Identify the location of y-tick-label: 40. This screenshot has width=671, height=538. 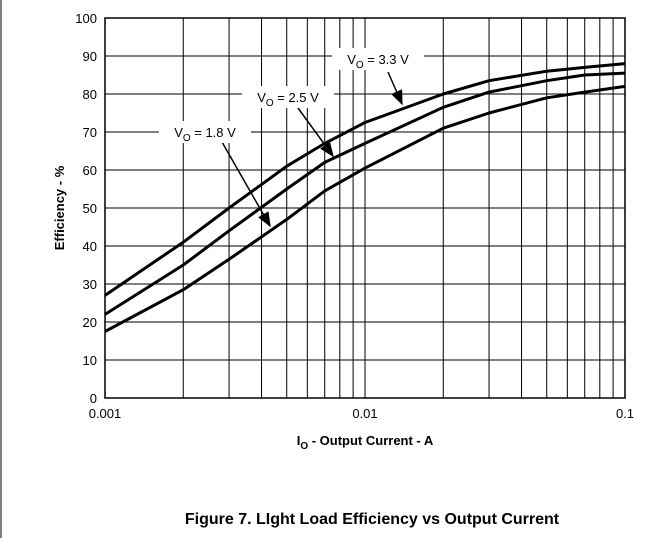
(90, 246).